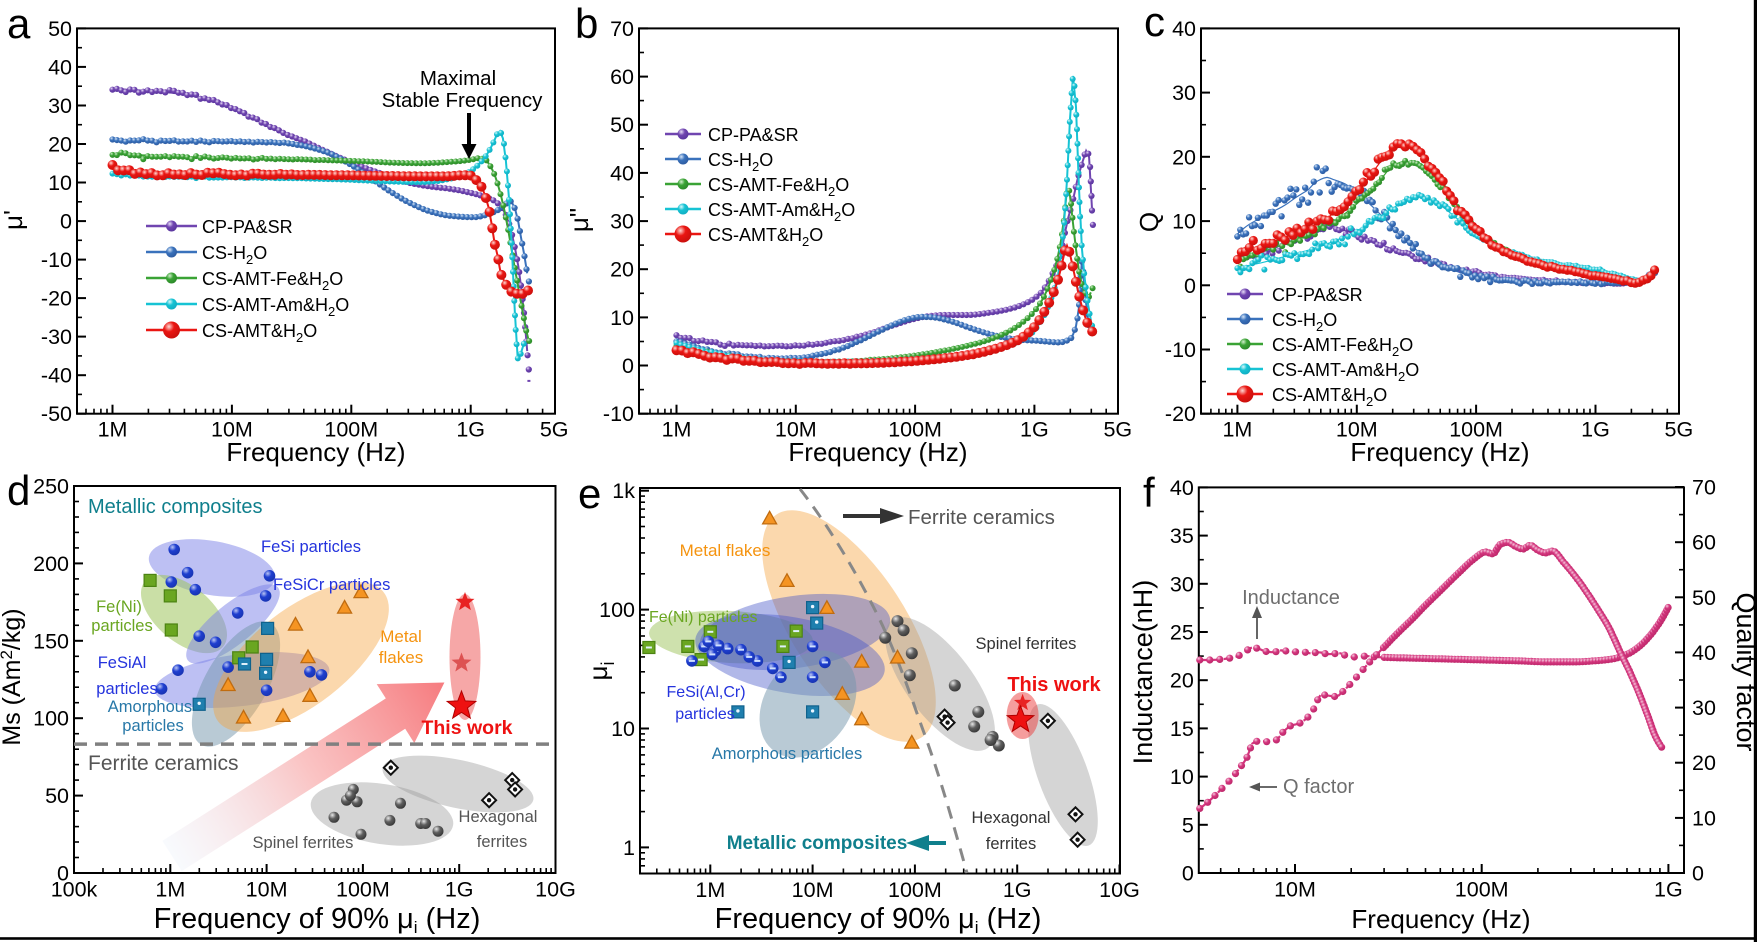 This screenshot has width=1757, height=942. I want to click on svg-text: μ", so click(579, 220).